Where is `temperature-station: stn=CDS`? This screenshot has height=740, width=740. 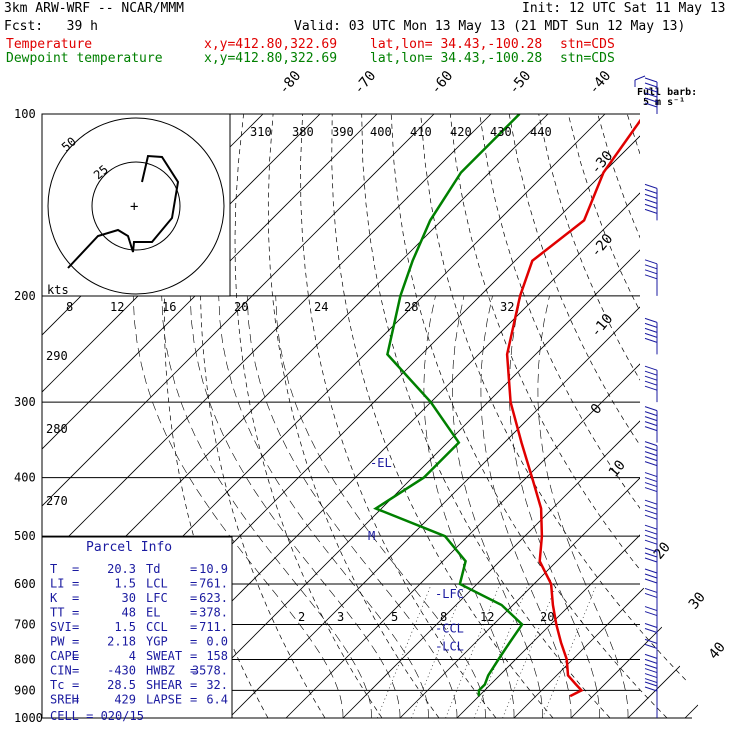 temperature-station: stn=CDS is located at coordinates (587, 44).